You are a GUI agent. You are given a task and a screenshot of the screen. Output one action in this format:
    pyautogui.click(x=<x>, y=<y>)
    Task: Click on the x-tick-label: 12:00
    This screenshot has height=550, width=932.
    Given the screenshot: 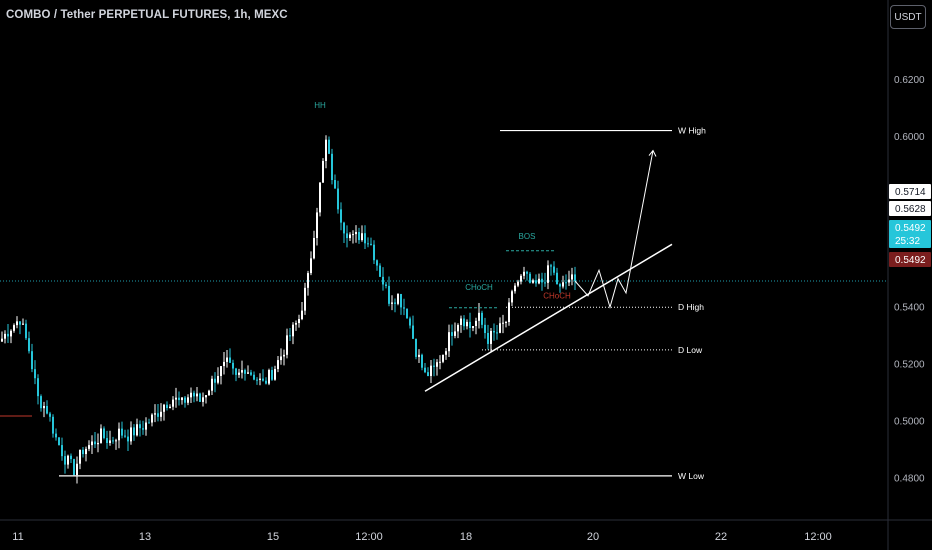 What is the action you would take?
    pyautogui.click(x=818, y=537)
    